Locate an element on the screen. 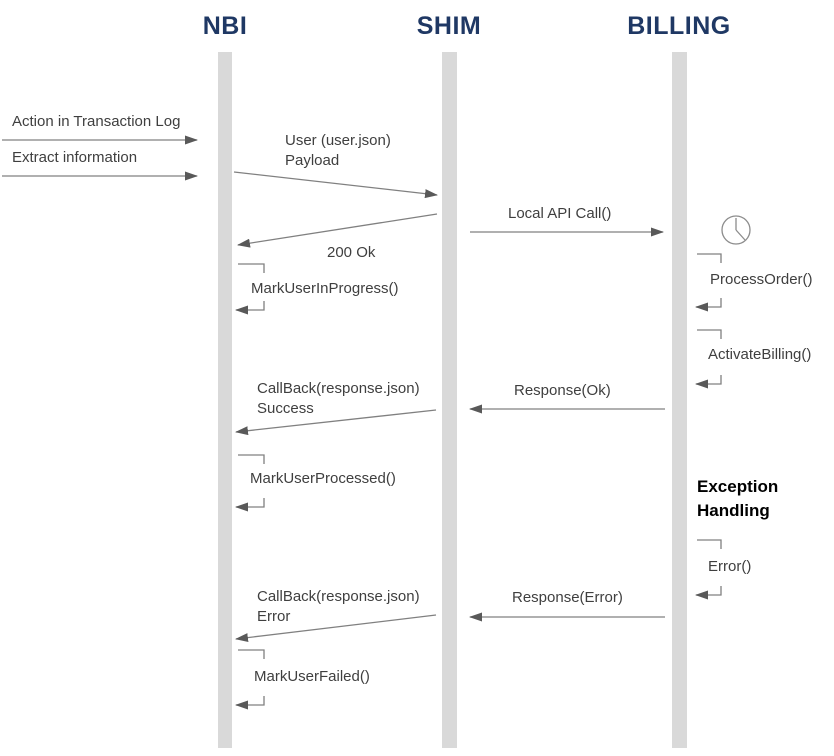 This screenshot has height=756, width=834. message-label-callback-success: CallBack(response.json) Success is located at coordinates (338, 399).